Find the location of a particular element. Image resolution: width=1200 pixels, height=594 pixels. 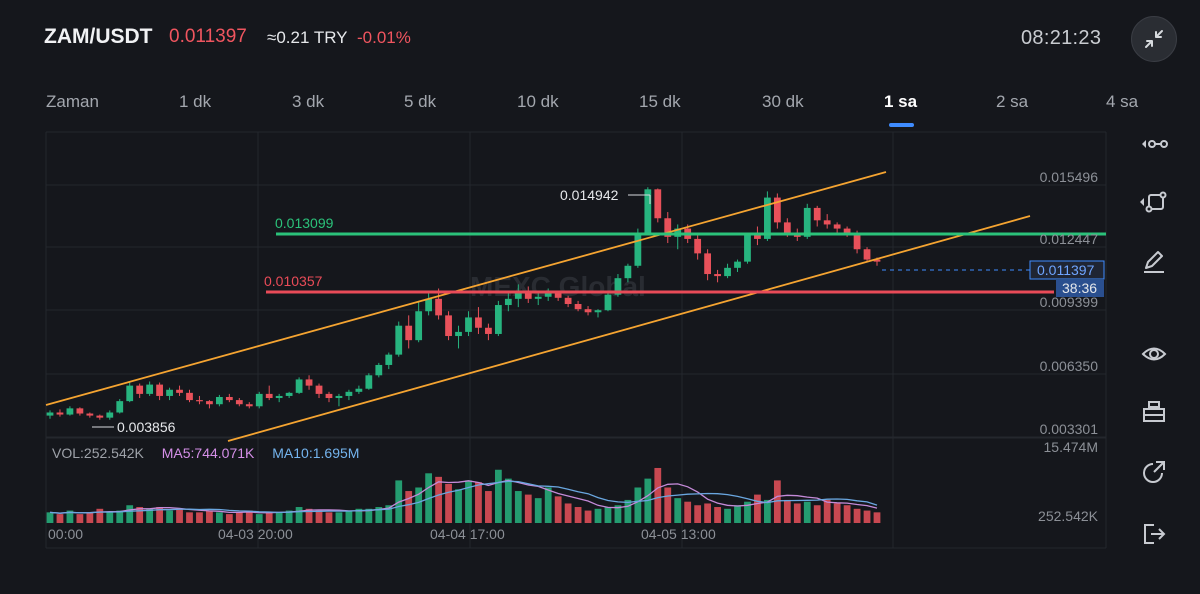

tab-5m: 5 dk is located at coordinates (420, 101).